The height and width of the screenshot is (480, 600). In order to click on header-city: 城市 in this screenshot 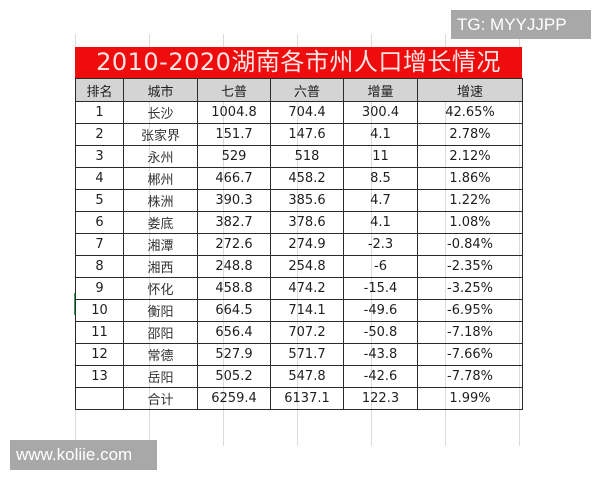, I will do `click(160, 90)`.